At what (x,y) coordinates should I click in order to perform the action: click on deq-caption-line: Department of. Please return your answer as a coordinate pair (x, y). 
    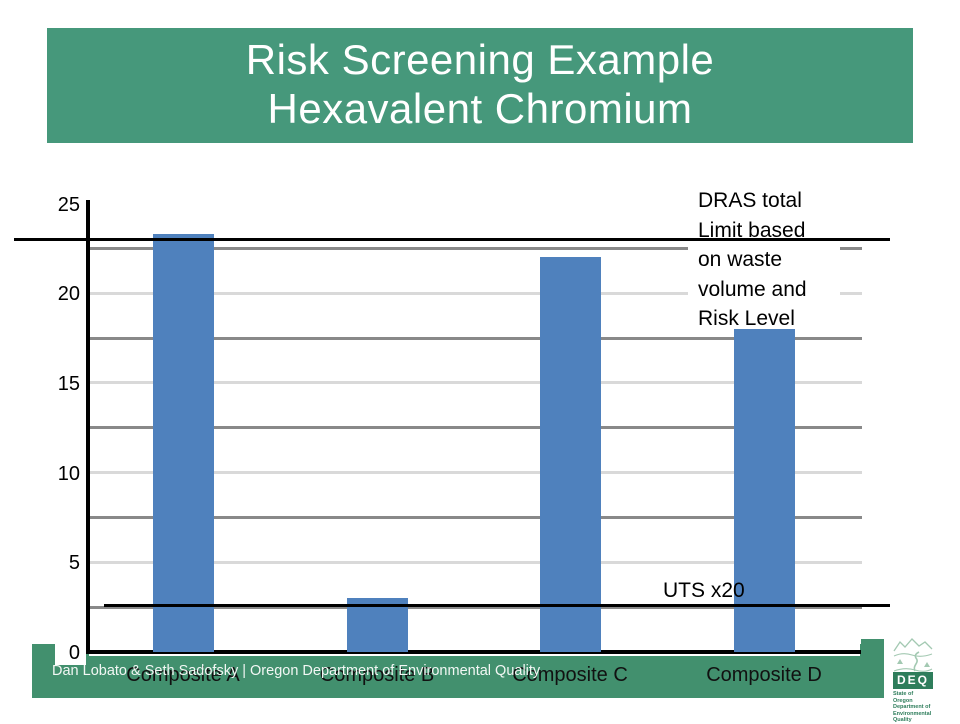
    Looking at the image, I should click on (912, 707).